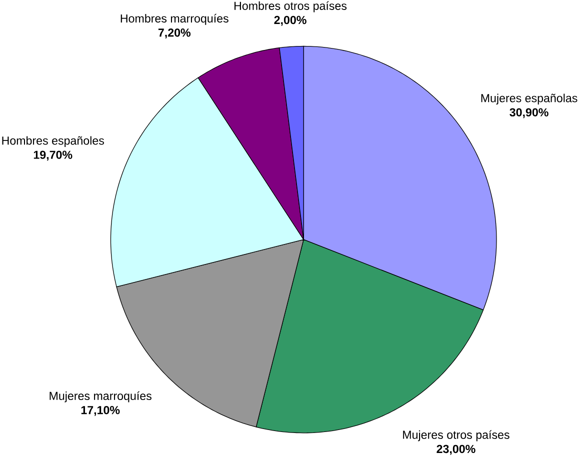  Describe the element at coordinates (456, 436) in the screenshot. I see `slice-label: Mujeres otros países` at that location.